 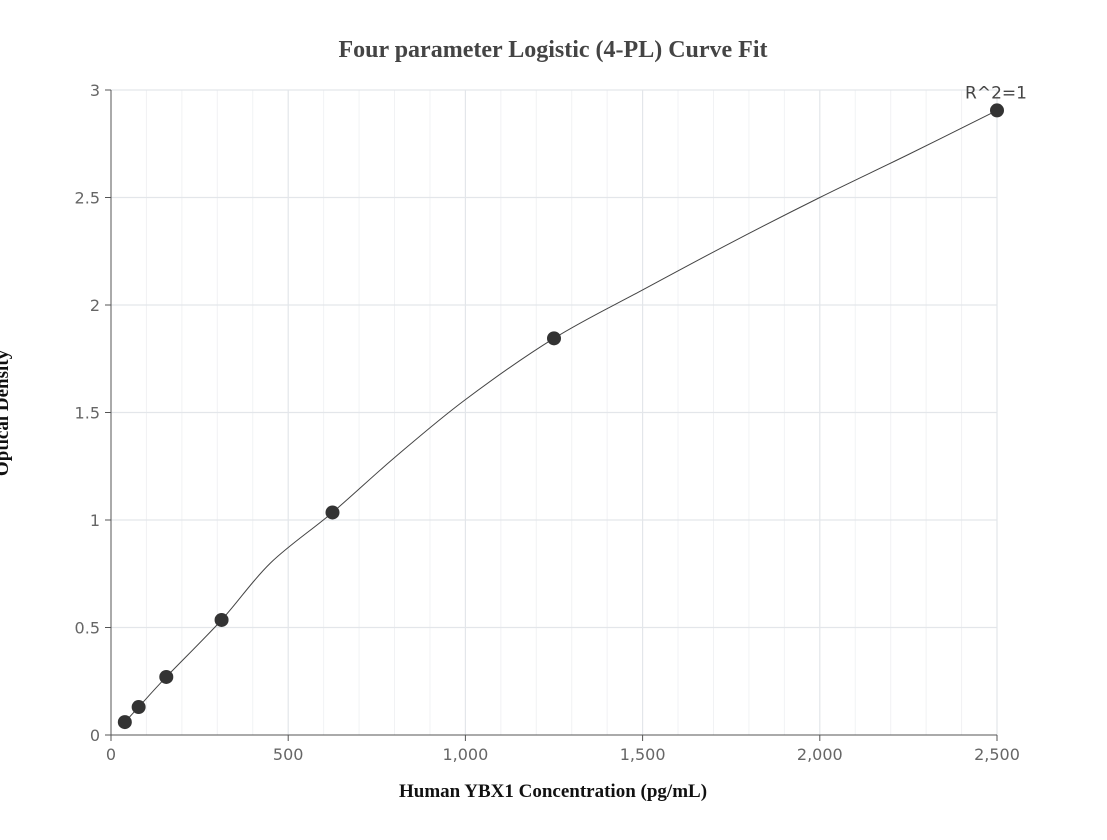 What do you see at coordinates (643, 754) in the screenshot?
I see `x-tick-label: 1,500` at bounding box center [643, 754].